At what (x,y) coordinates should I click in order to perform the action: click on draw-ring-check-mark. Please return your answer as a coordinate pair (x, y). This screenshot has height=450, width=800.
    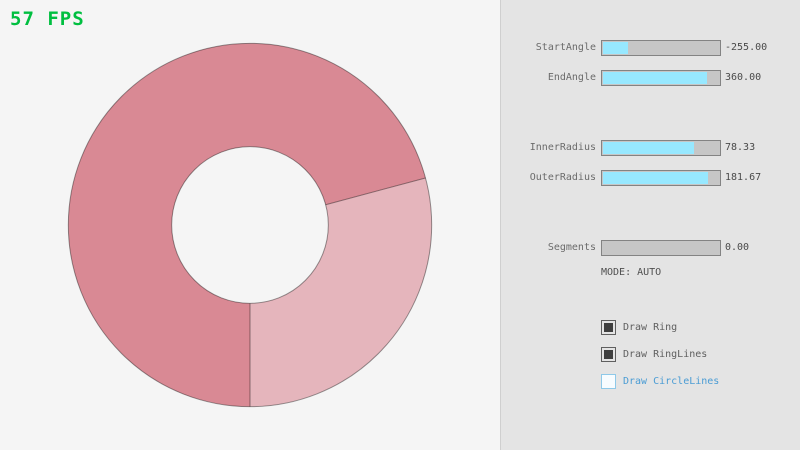
    Looking at the image, I should click on (608, 327).